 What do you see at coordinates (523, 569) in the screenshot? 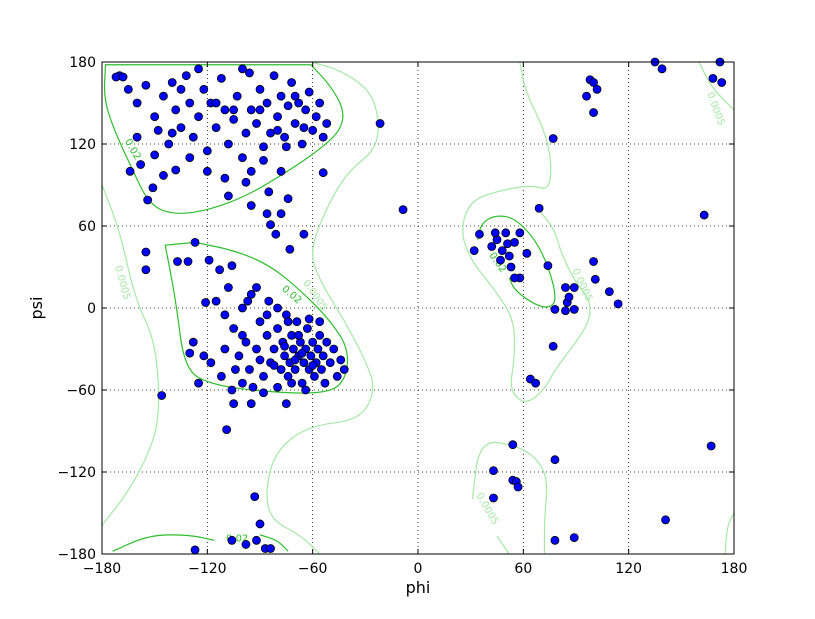
I see `x-tick-label: 60` at bounding box center [523, 569].